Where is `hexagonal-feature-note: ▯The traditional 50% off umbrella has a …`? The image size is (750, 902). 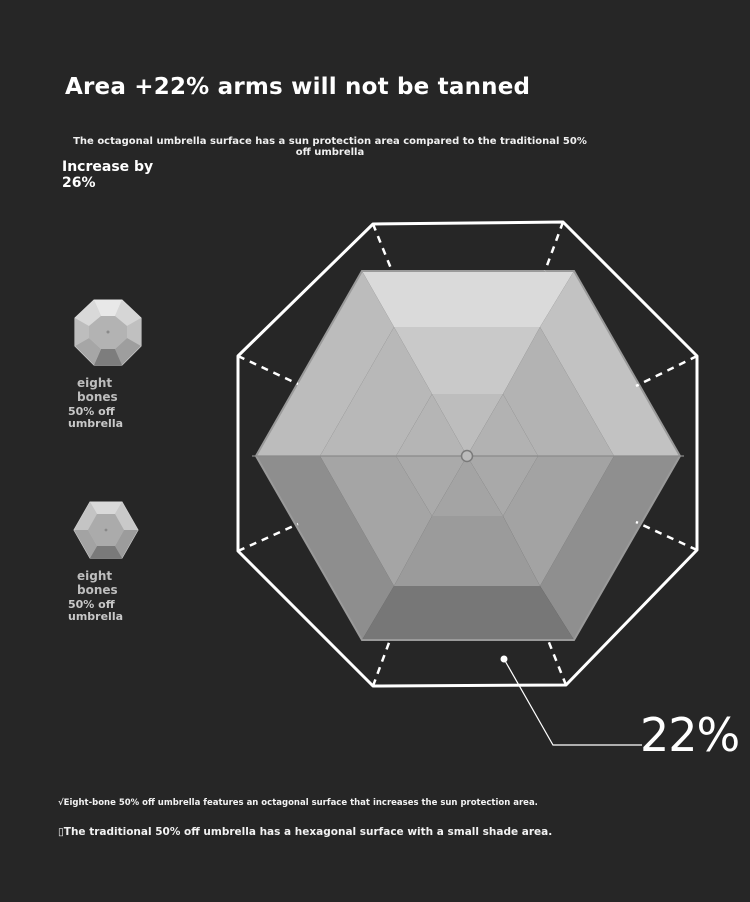
hexagonal-feature-note: ▯The traditional 50% off umbrella has a … is located at coordinates (305, 832).